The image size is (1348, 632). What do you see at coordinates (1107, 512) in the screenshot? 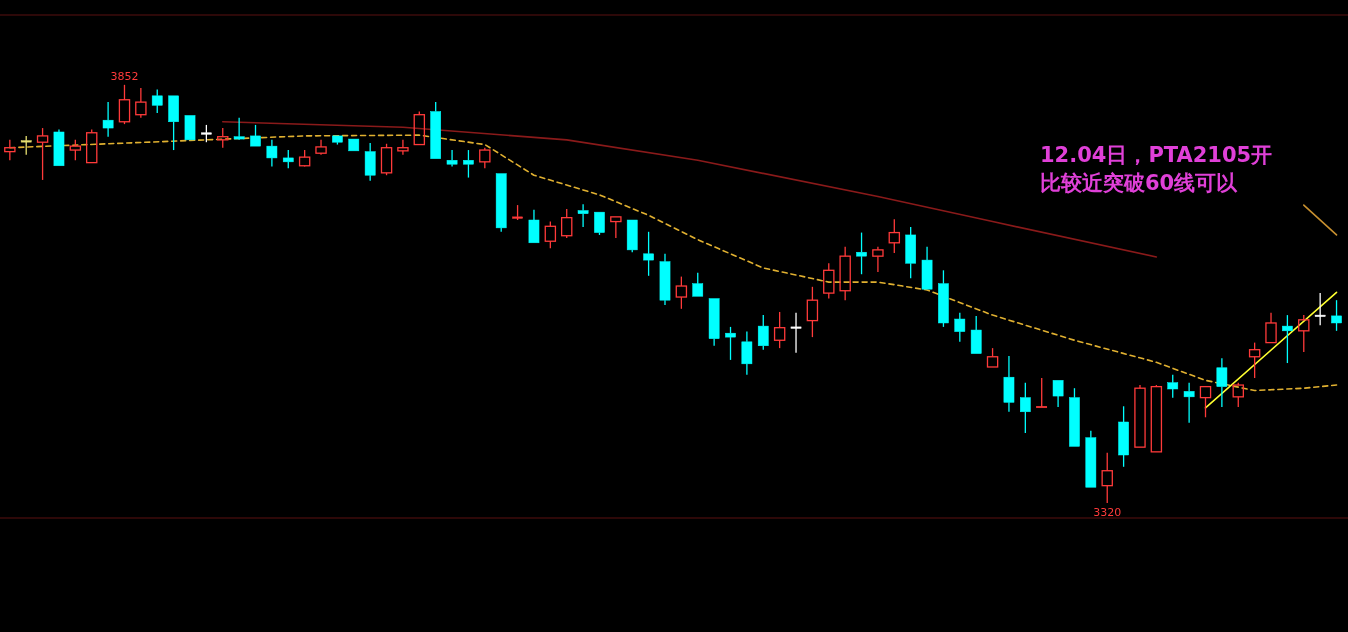
I see `annotation: 3320` at bounding box center [1107, 512].